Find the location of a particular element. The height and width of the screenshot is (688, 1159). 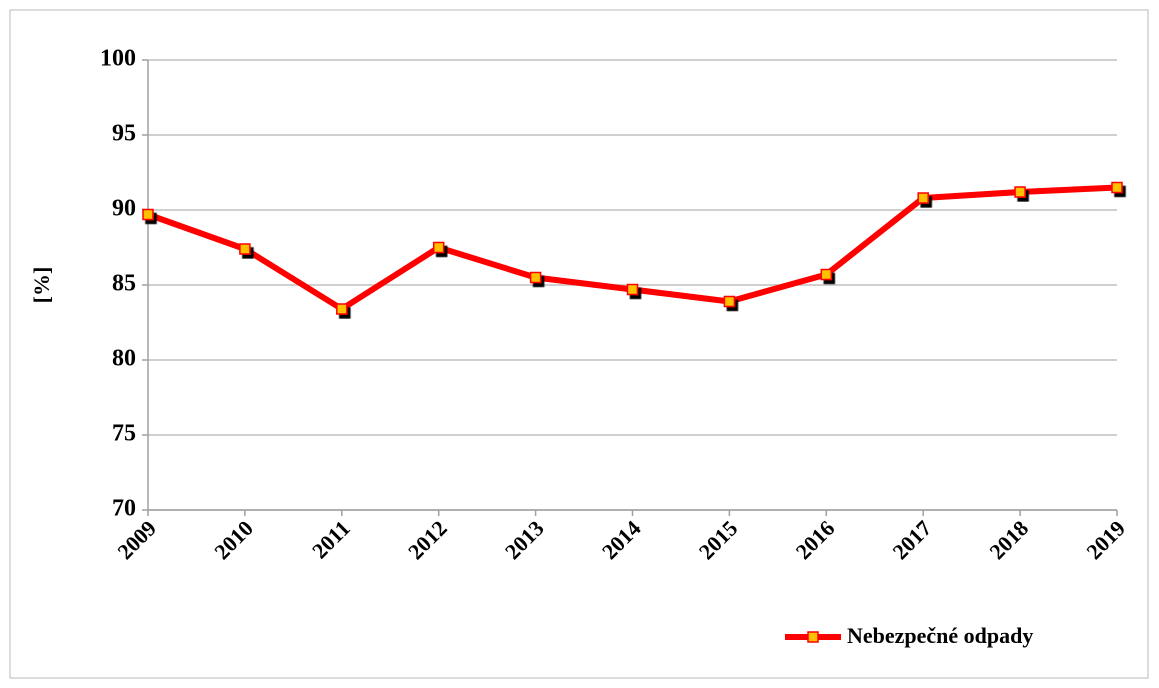

y-tick-label: 100 is located at coordinates (118, 59).